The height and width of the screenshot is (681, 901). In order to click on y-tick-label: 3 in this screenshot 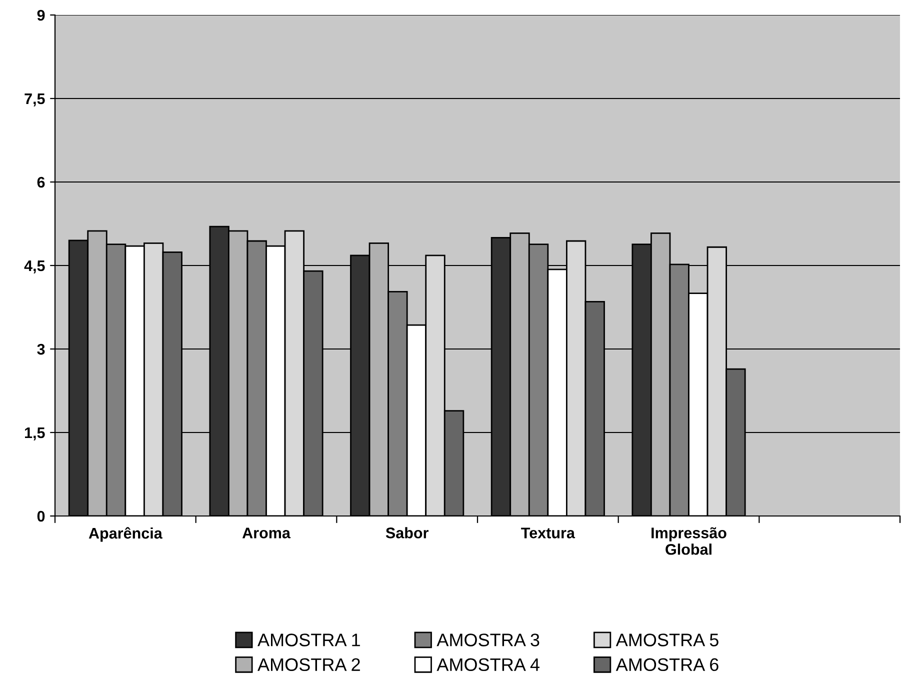, I will do `click(41, 349)`.